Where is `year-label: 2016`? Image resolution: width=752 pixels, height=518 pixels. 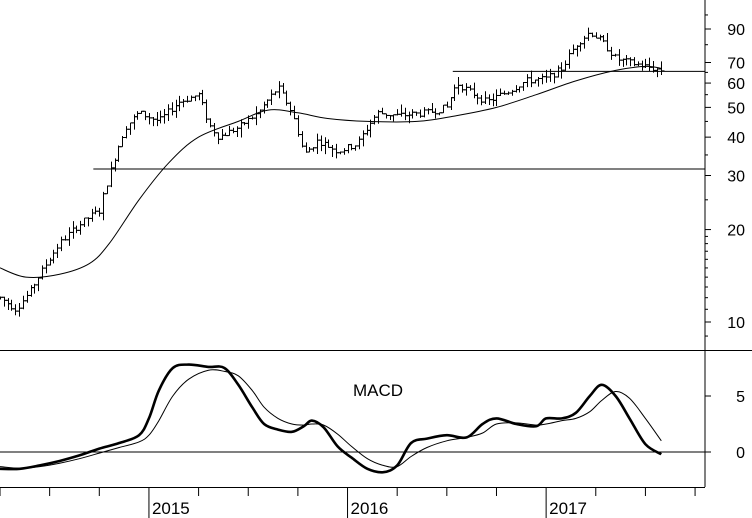 year-label: 2016 is located at coordinates (370, 508).